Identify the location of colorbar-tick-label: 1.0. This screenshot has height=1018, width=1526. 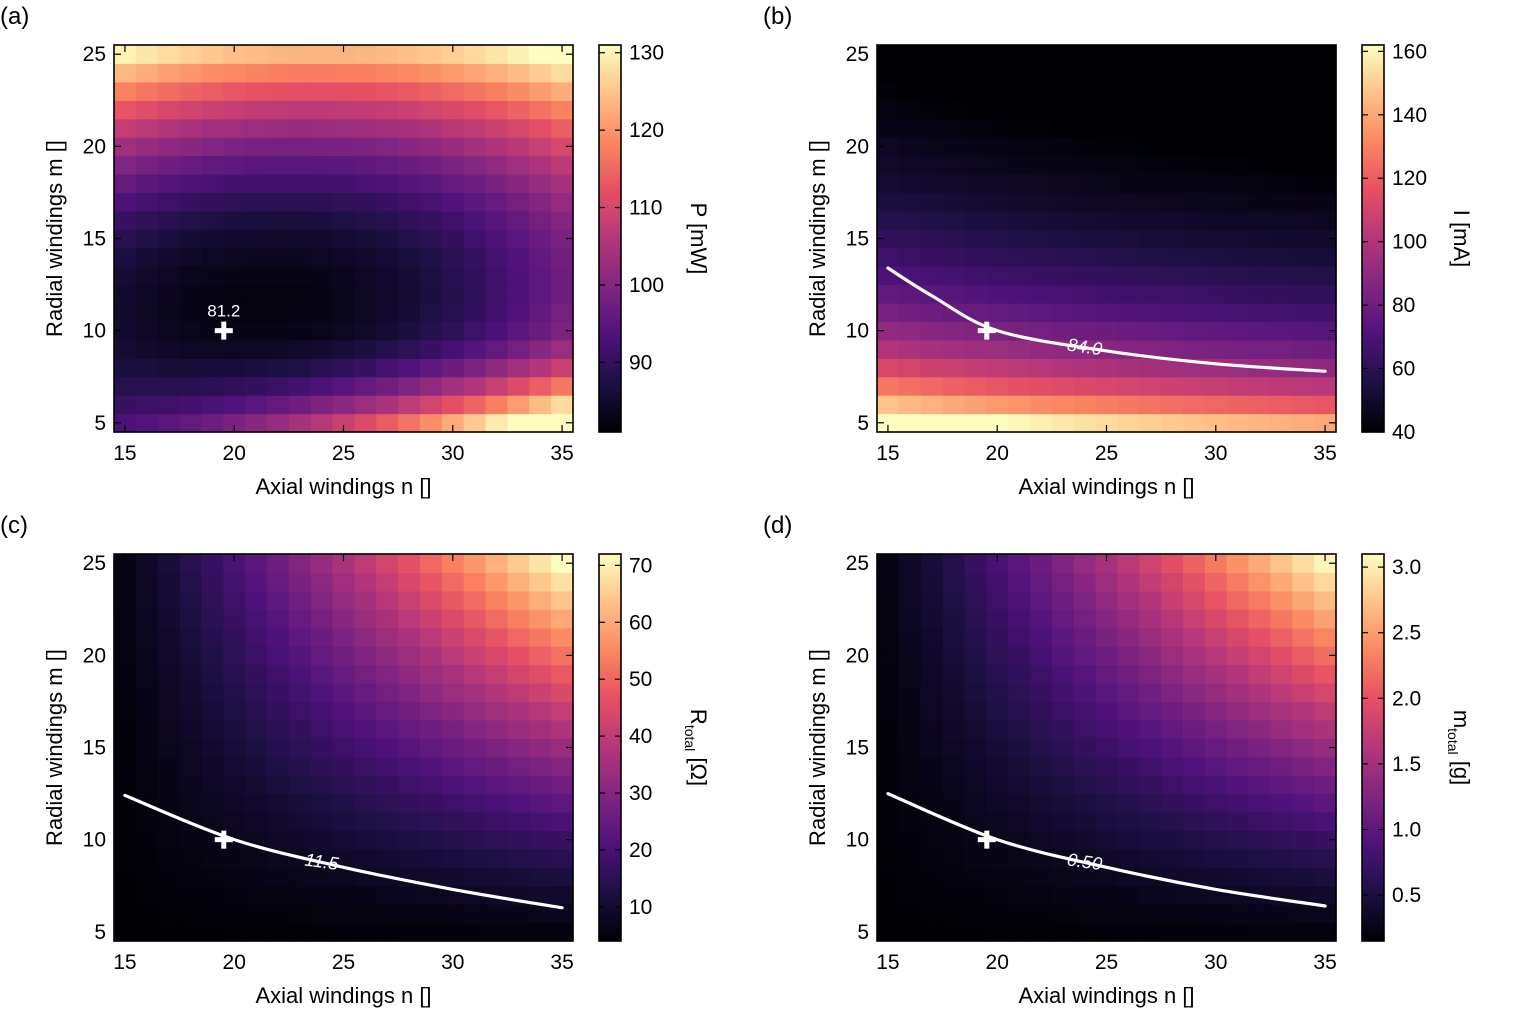
(1406, 829).